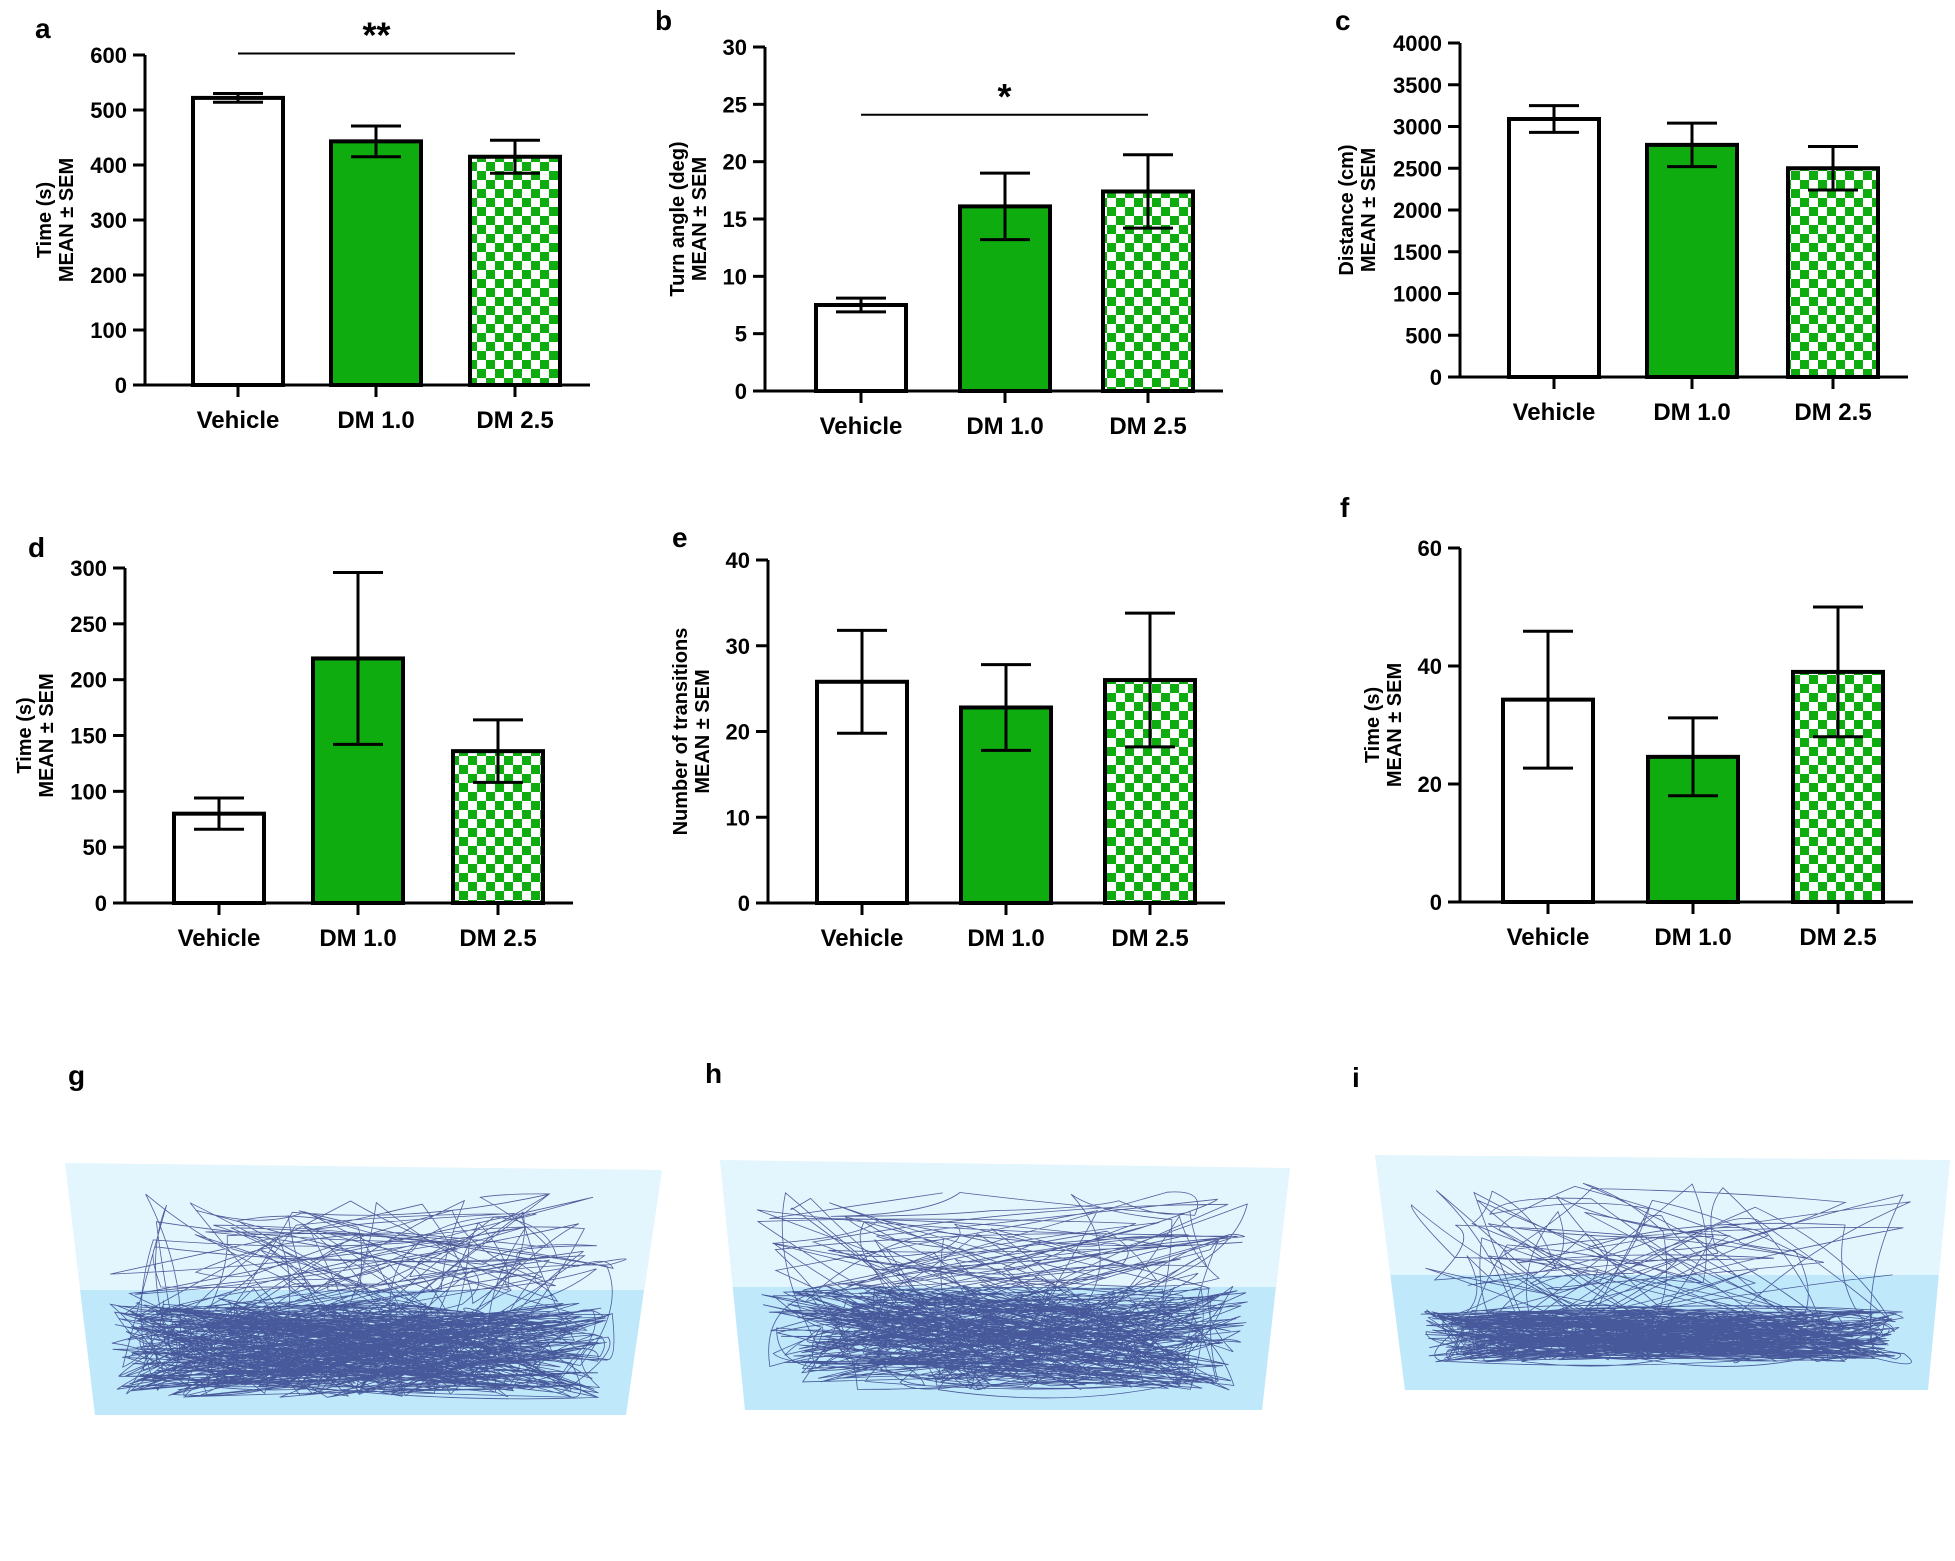 This screenshot has height=1561, width=1955. Describe the element at coordinates (735, 104) in the screenshot. I see `y-tick-label: 25` at that location.